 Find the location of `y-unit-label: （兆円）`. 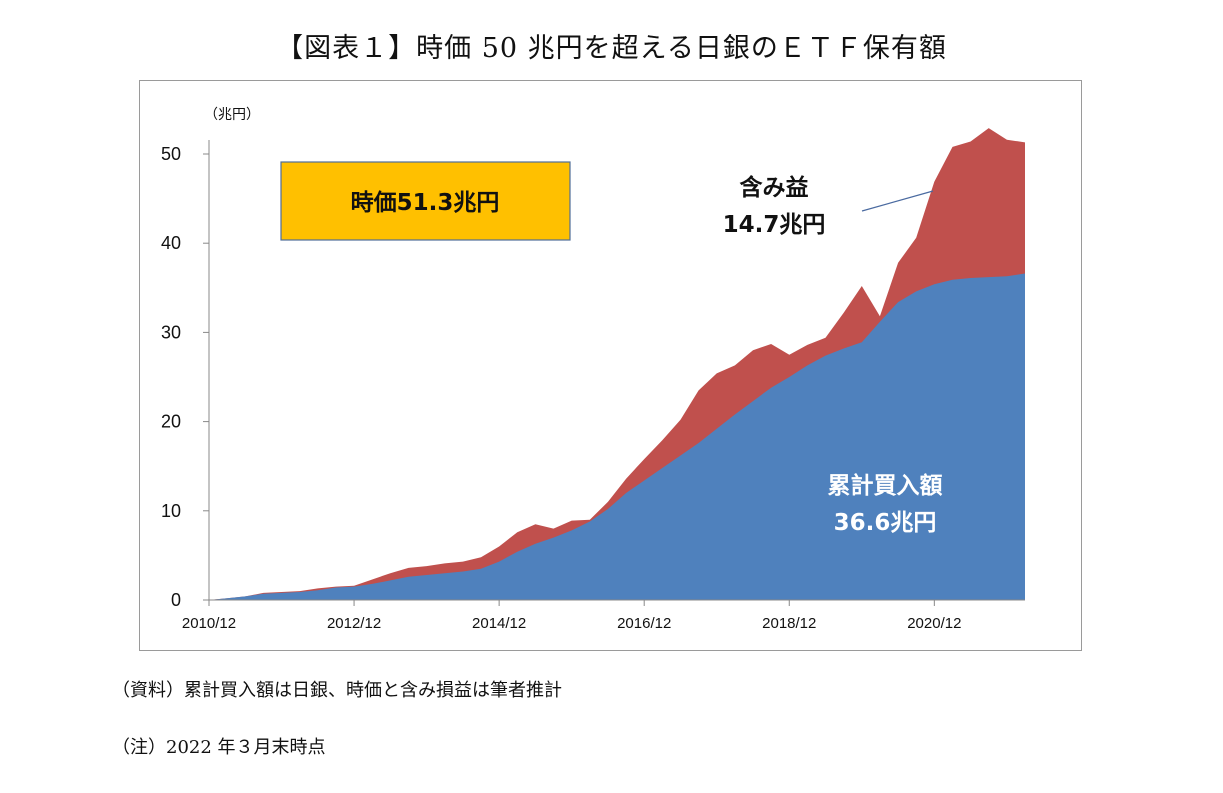

y-unit-label: （兆円） is located at coordinates (232, 115).